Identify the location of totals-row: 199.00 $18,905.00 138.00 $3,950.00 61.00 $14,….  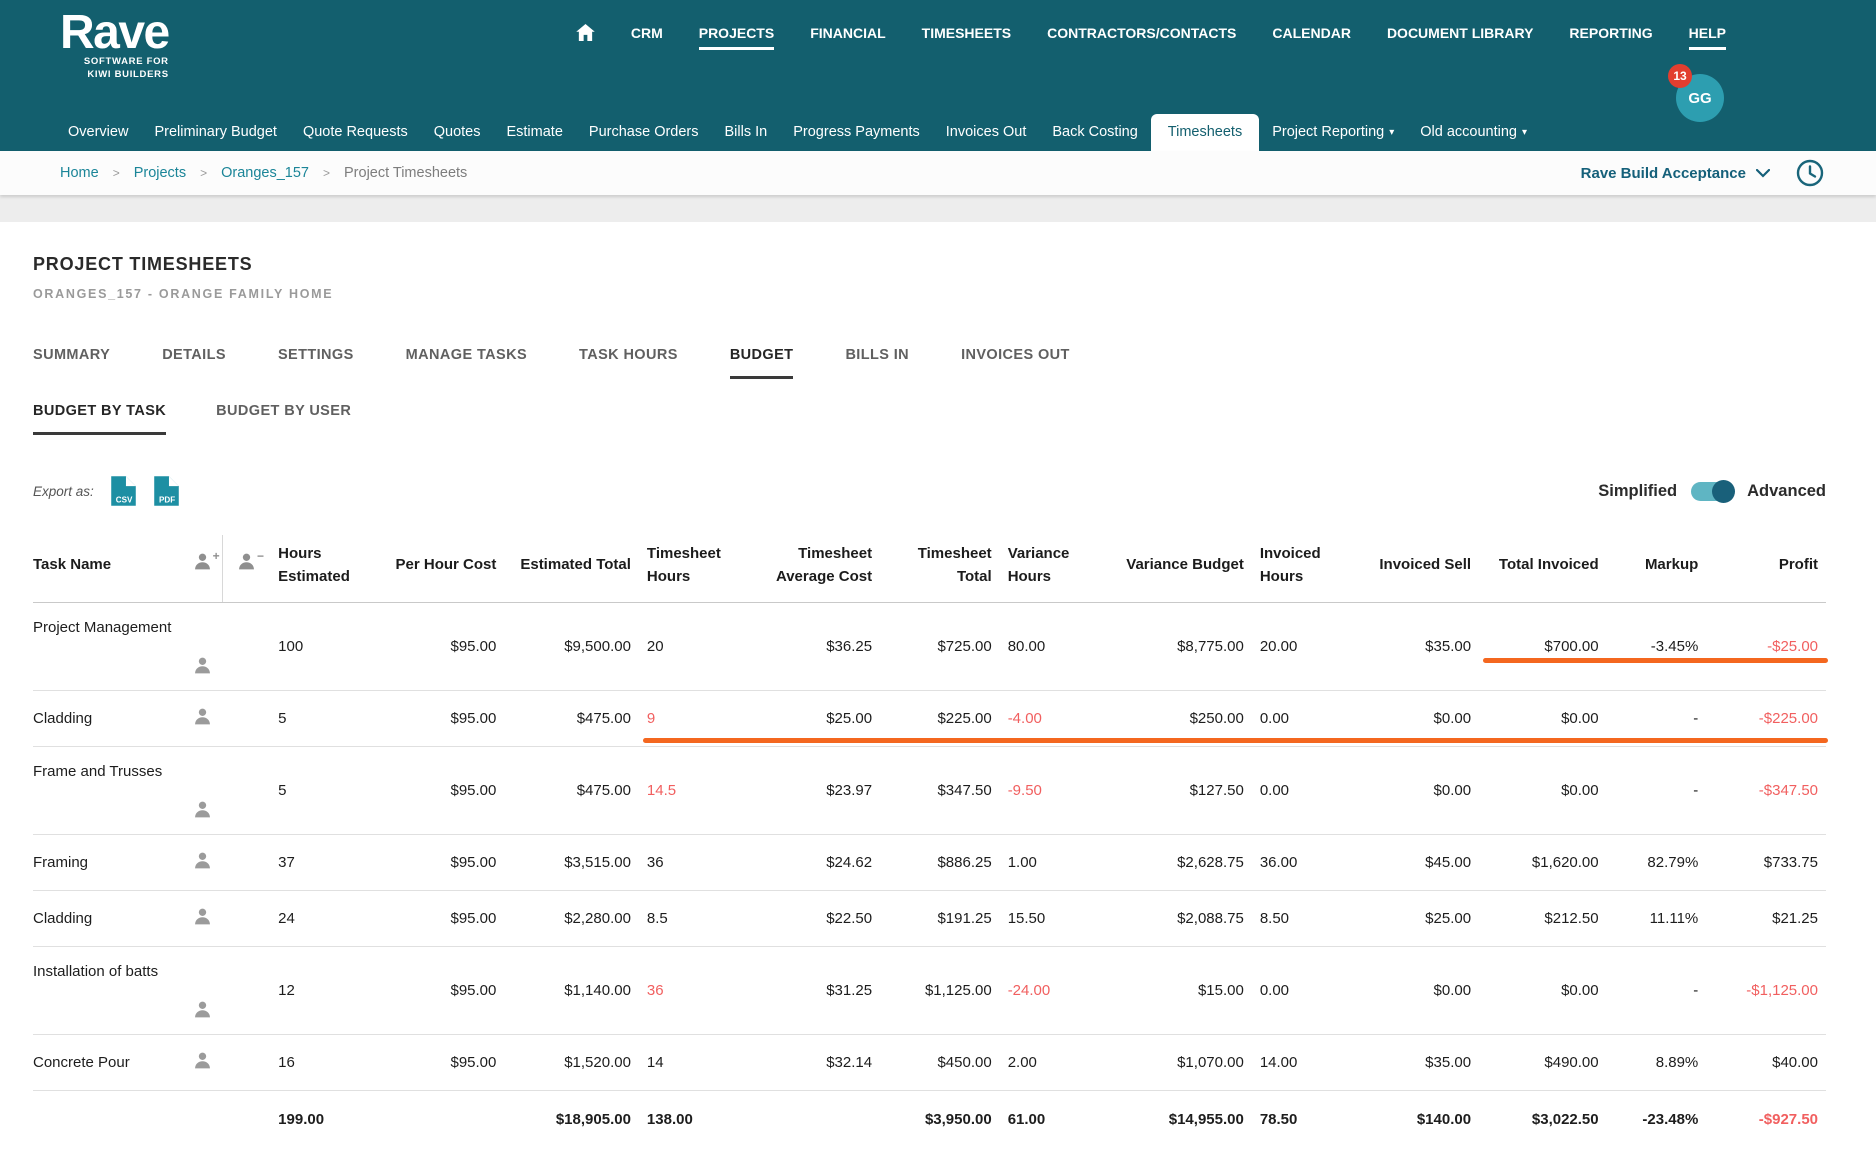
(929, 1117).